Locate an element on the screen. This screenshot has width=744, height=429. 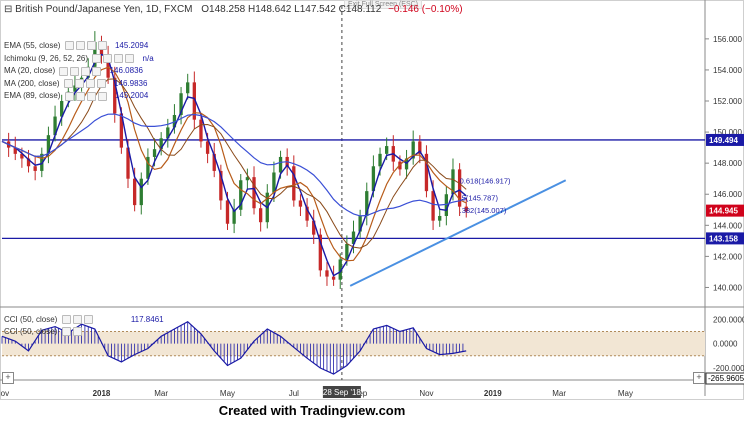
fib-label: .5(145.787) is located at coordinates (479, 197).